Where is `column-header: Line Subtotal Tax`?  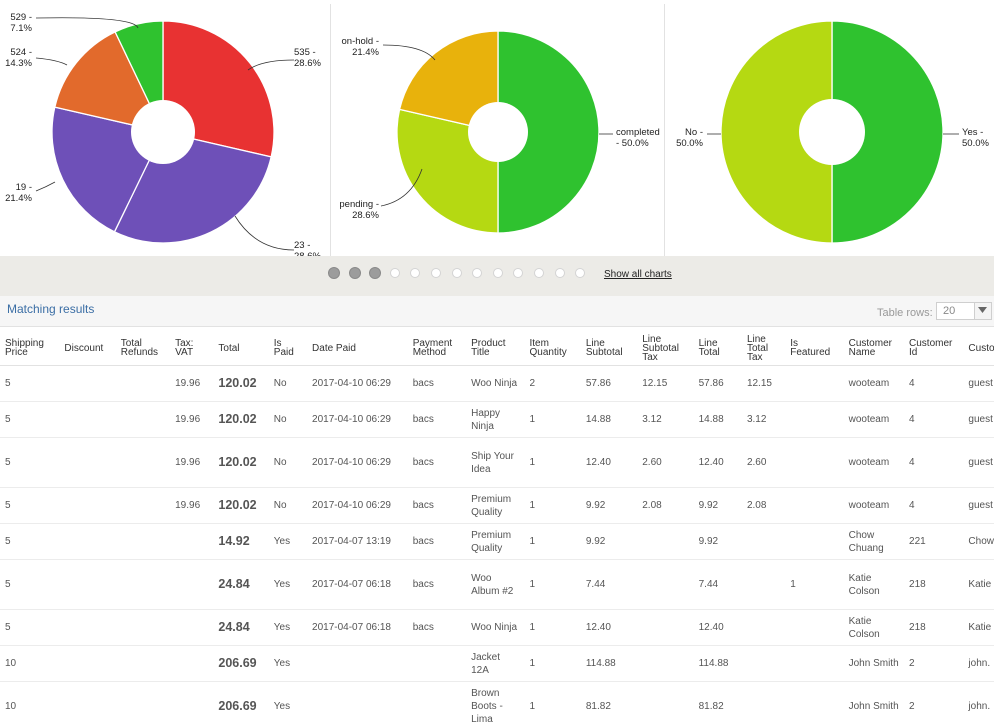 column-header: Line Subtotal Tax is located at coordinates (665, 346).